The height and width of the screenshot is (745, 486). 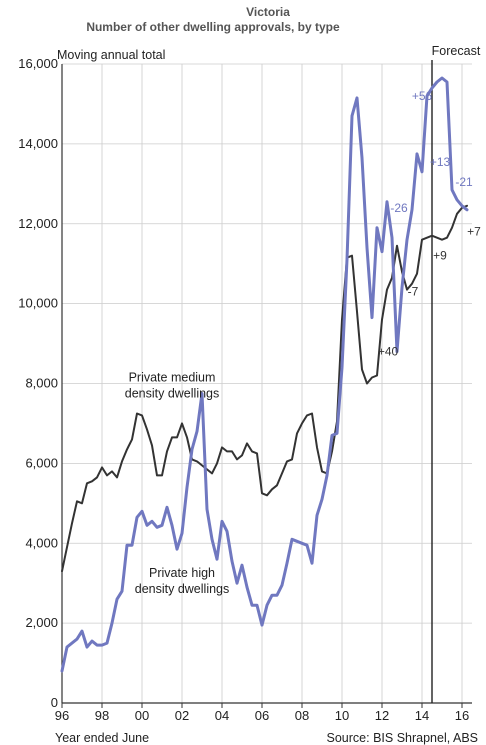 I want to click on x-tick-label: 12, so click(x=382, y=715).